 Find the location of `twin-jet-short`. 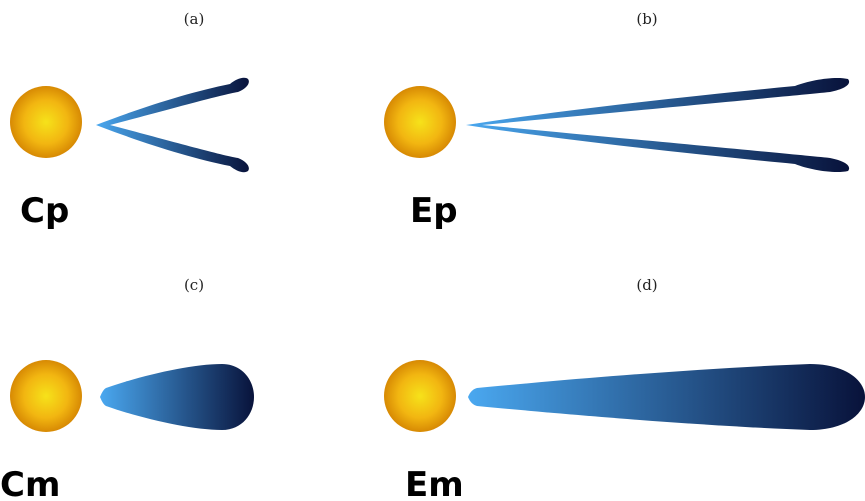

twin-jet-short is located at coordinates (172, 125).